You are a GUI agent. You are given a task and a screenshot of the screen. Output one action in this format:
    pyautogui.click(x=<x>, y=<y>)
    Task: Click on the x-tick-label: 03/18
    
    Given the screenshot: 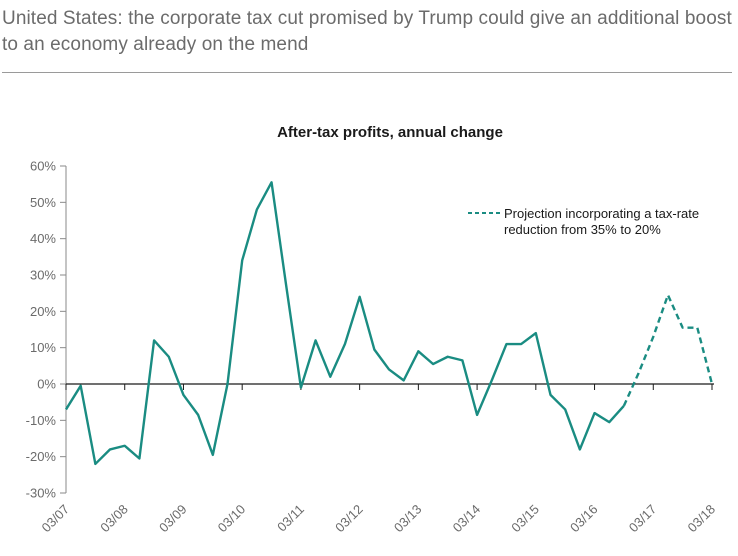 What is the action you would take?
    pyautogui.click(x=702, y=519)
    